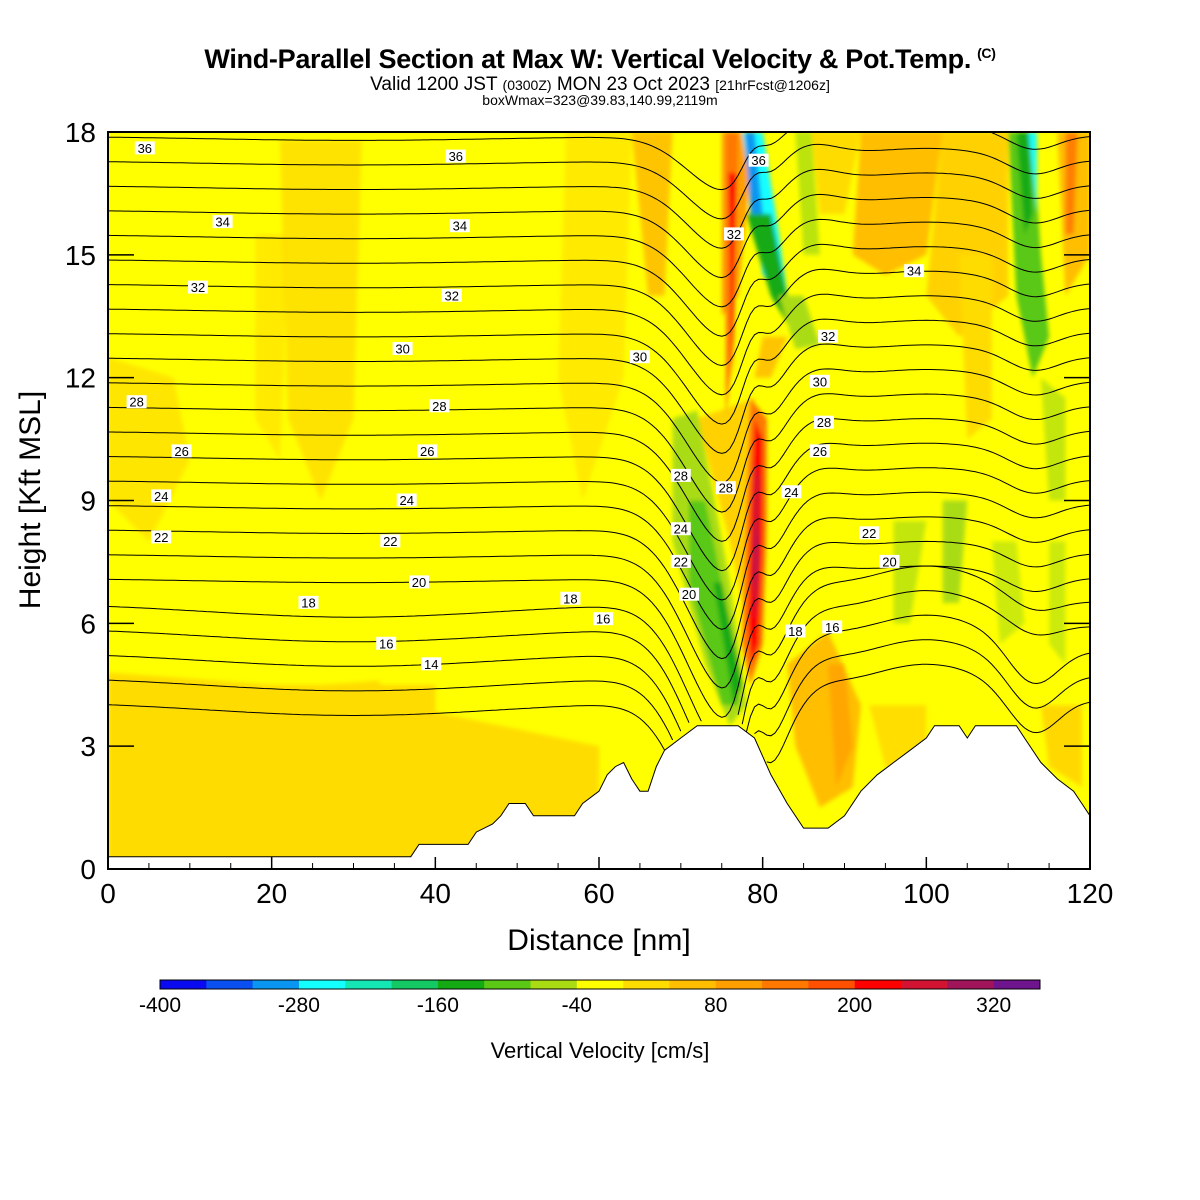 The height and width of the screenshot is (1200, 1200). I want to click on colorbar-tick-label: 320, so click(993, 1005).